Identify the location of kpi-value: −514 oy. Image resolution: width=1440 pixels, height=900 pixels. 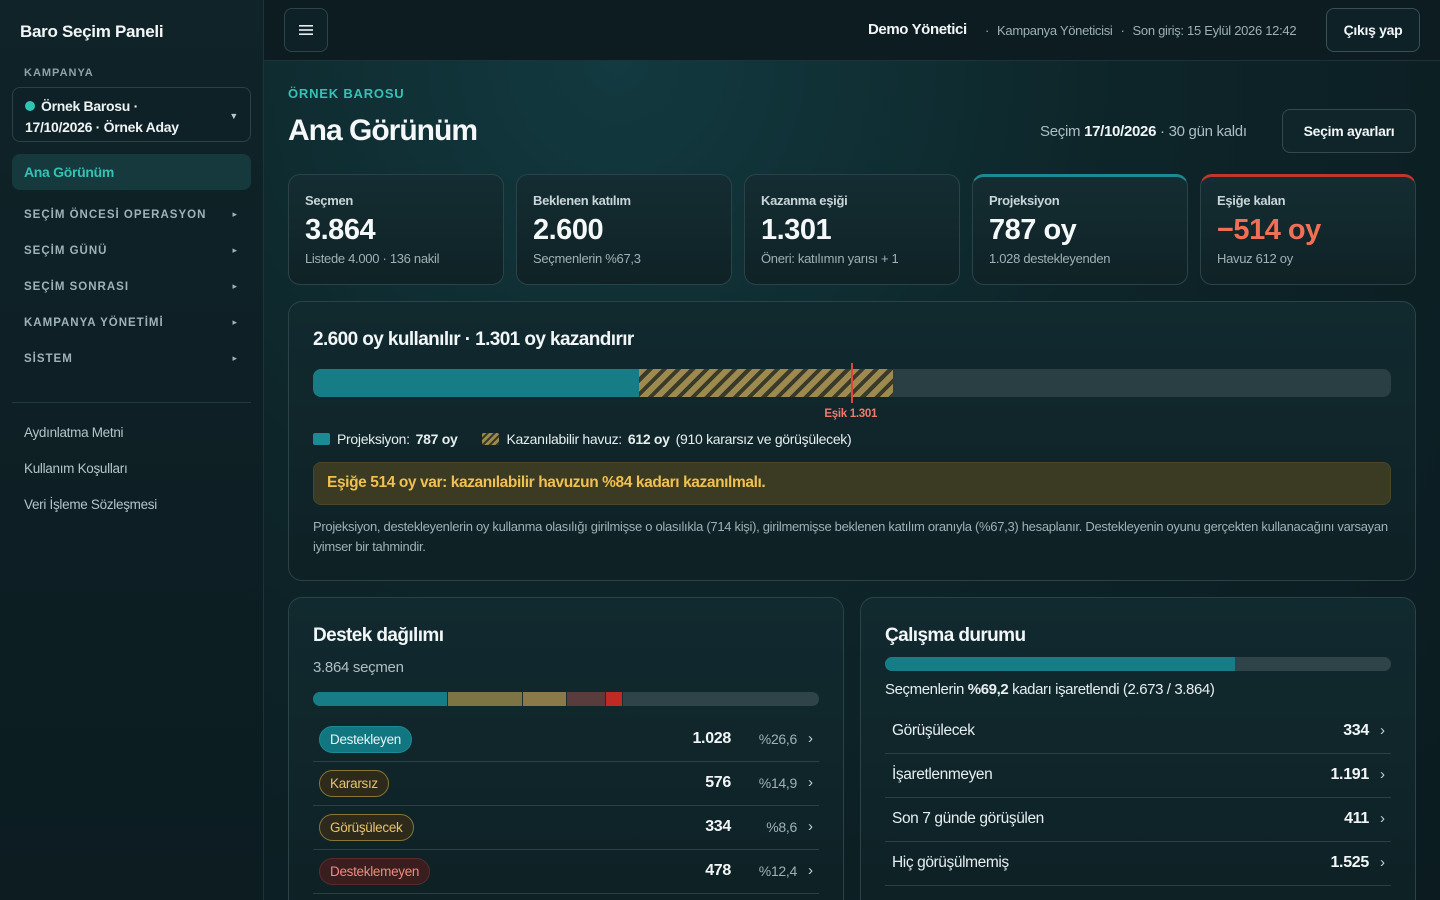
(1269, 230).